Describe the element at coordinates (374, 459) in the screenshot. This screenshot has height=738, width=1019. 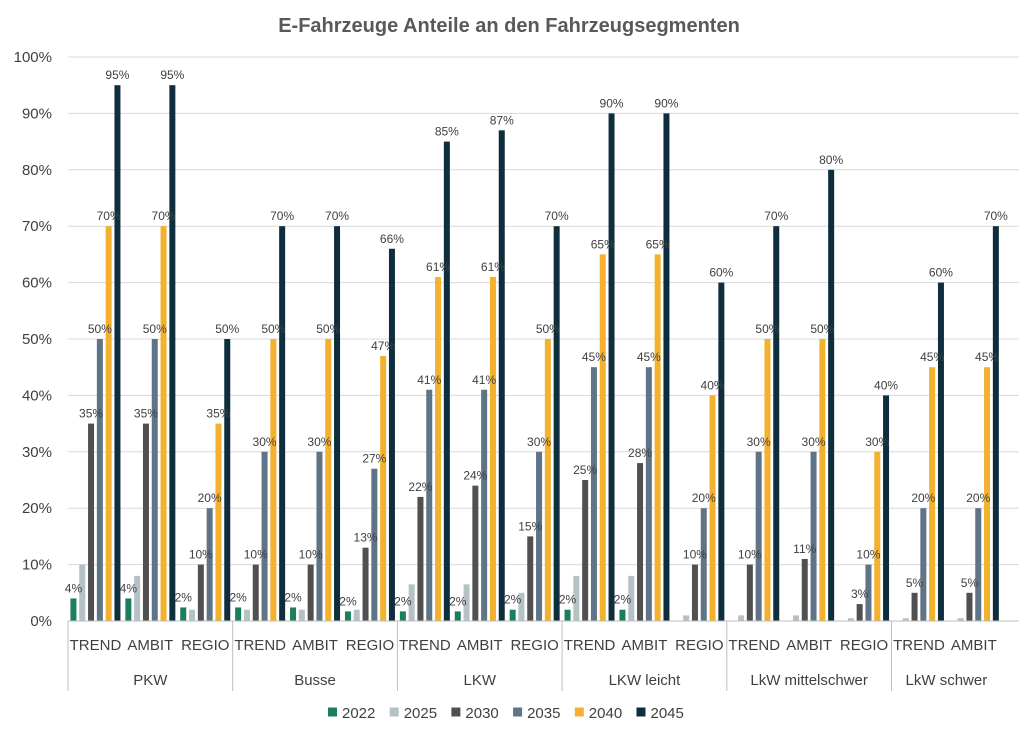
I see `data-label: 27%` at that location.